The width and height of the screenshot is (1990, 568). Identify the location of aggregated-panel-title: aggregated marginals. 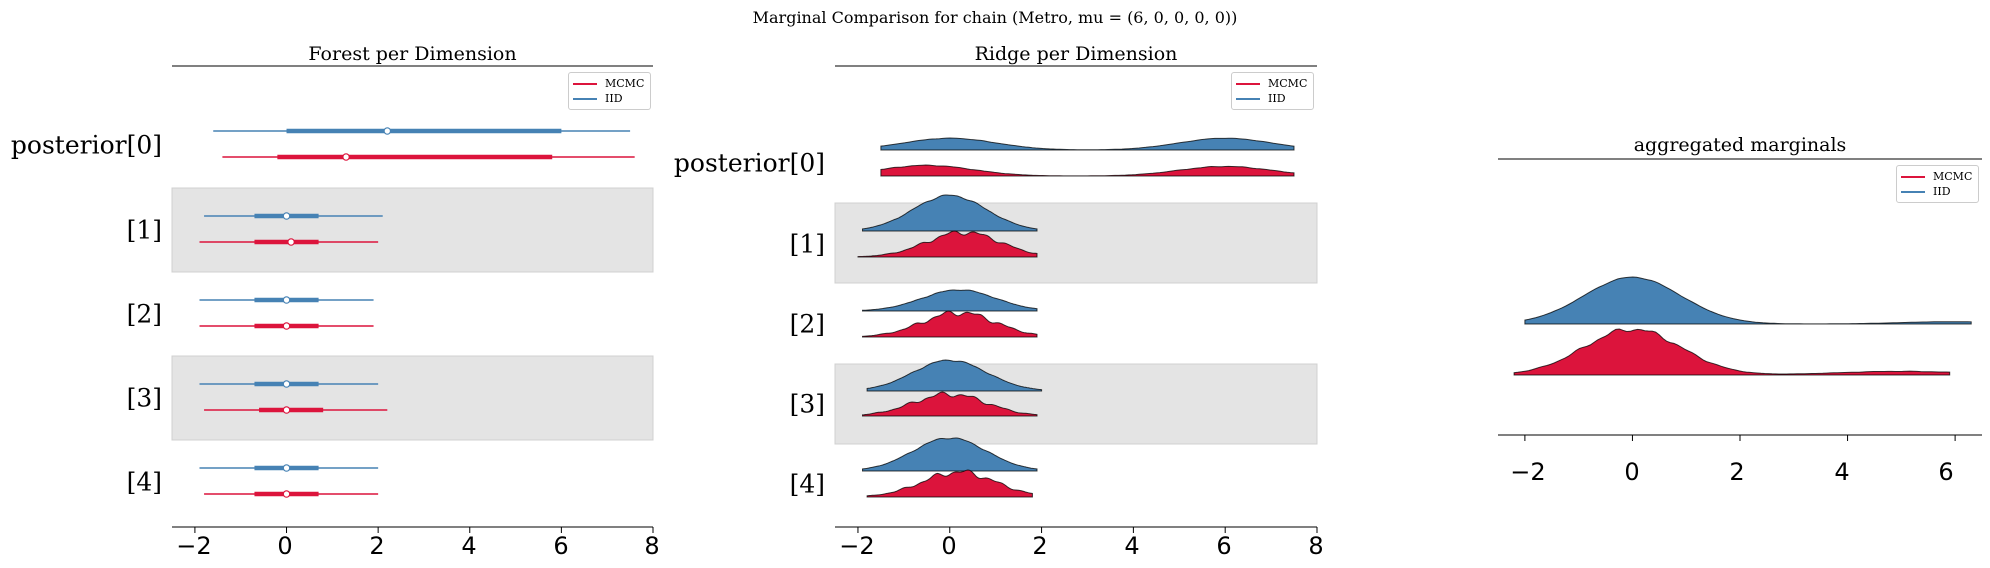
(1740, 145).